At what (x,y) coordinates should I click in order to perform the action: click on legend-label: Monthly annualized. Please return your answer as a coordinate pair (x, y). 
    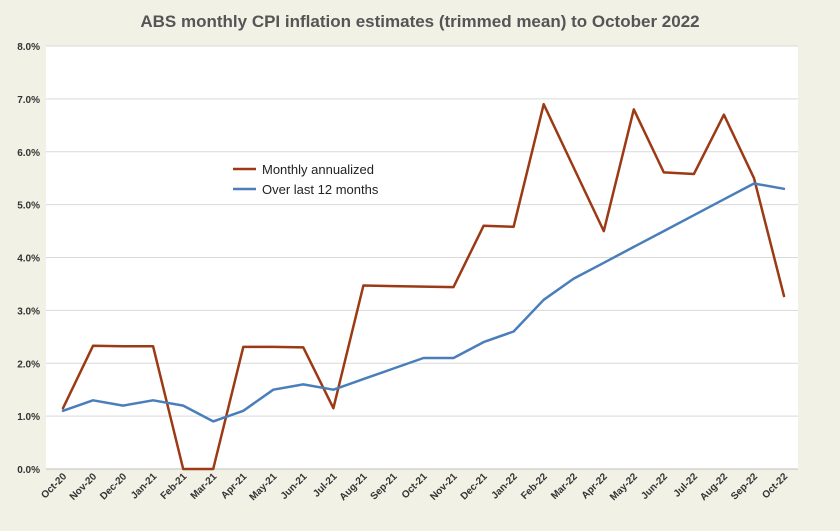
    Looking at the image, I should click on (318, 169).